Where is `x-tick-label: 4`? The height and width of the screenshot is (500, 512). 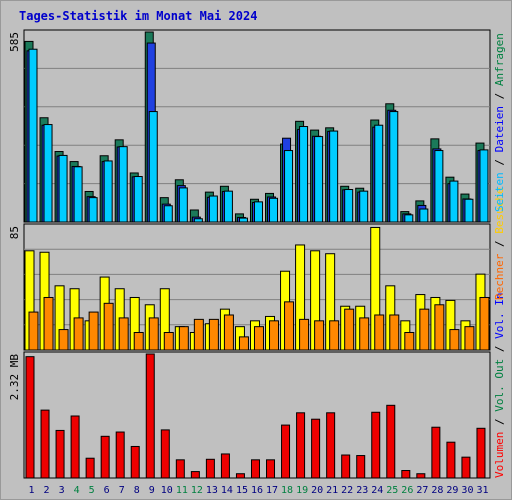 x-tick-label: 4 is located at coordinates (77, 490).